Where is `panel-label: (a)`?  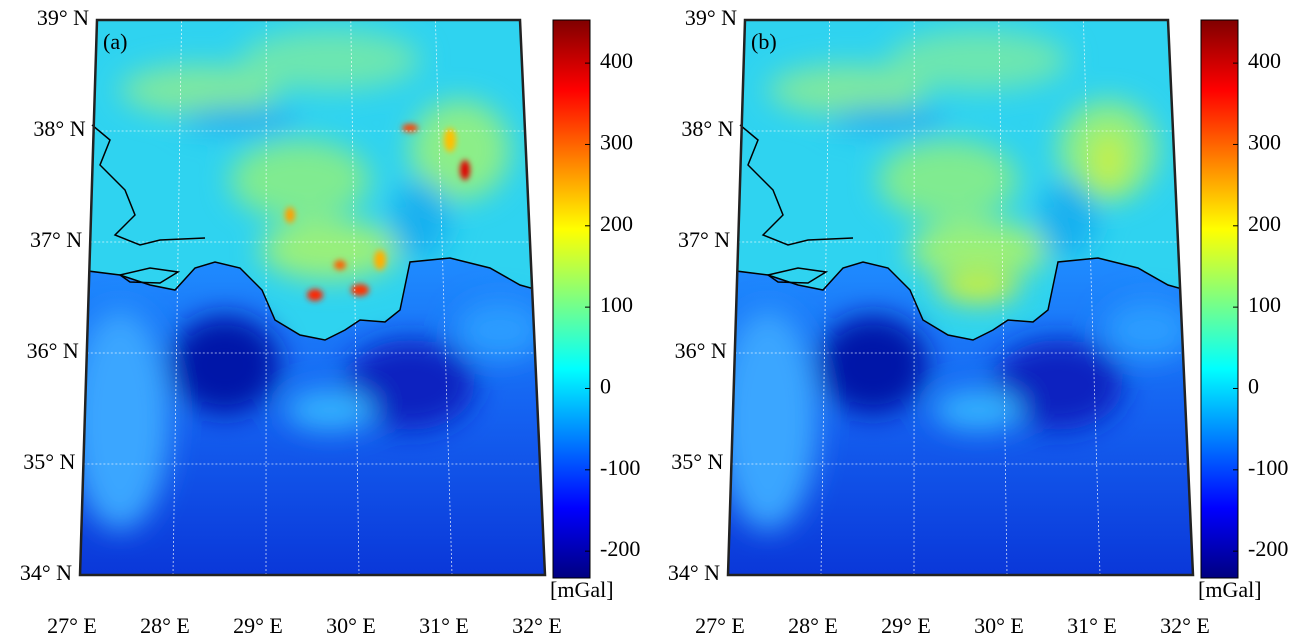
panel-label: (a) is located at coordinates (115, 41).